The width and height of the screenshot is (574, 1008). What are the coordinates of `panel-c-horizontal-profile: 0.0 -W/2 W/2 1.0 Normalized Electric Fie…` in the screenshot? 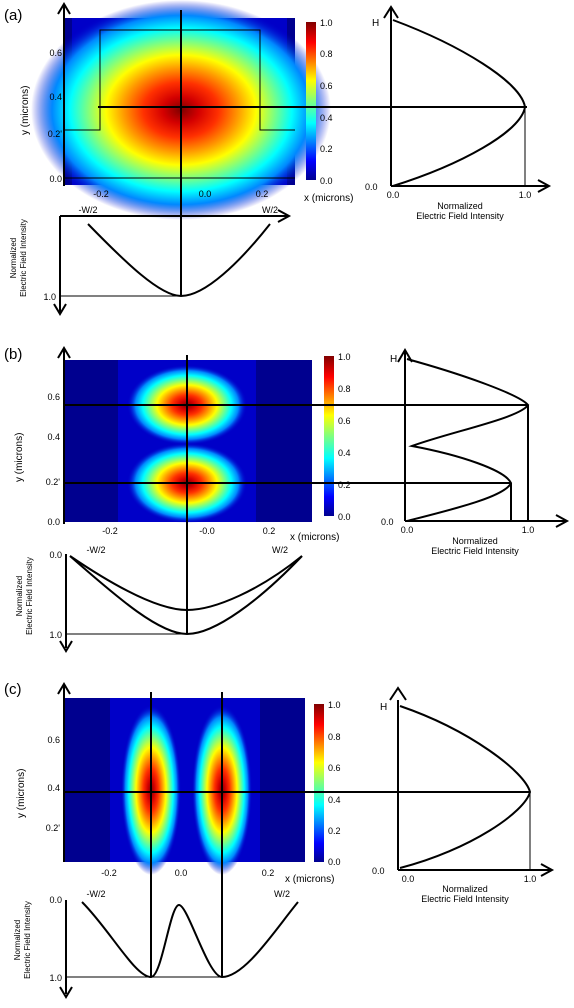 It's located at (156, 944).